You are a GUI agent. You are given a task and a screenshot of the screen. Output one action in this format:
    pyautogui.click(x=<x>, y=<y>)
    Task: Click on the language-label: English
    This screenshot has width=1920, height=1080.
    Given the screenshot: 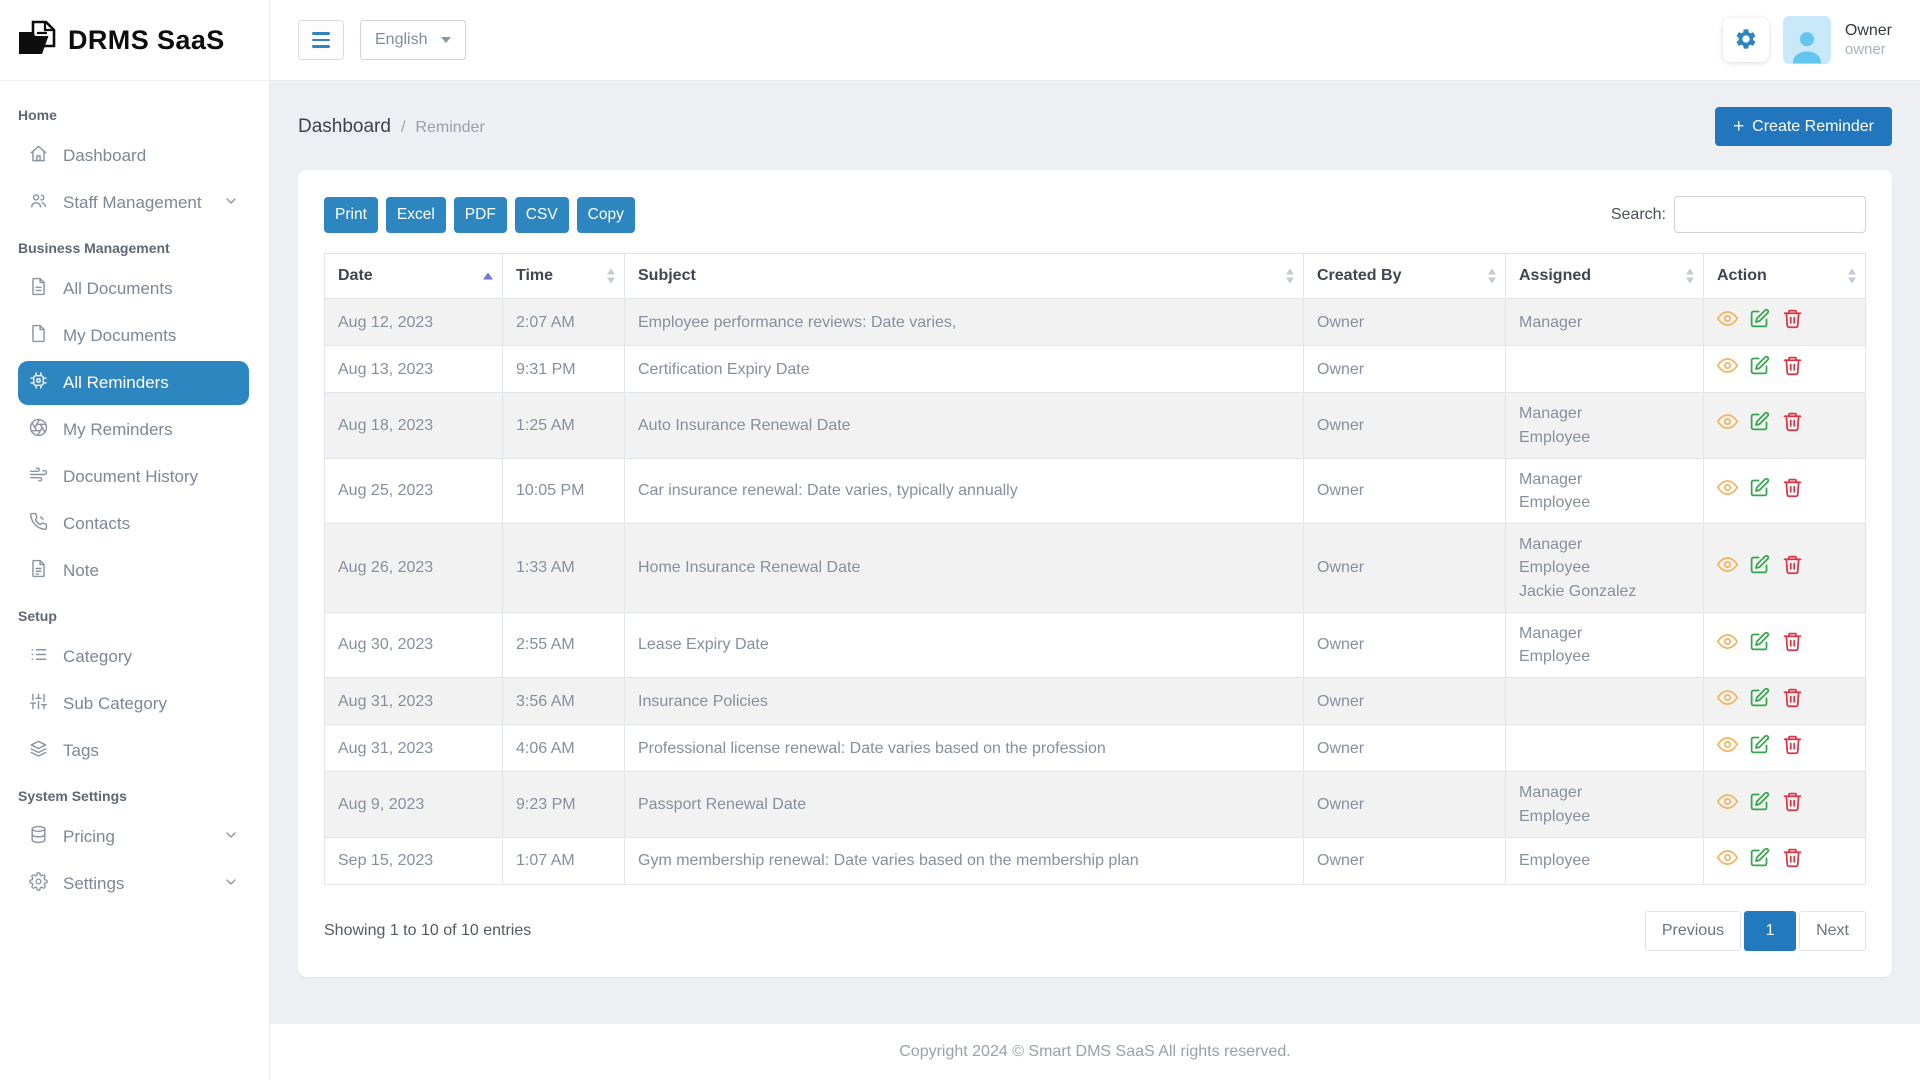 What is the action you would take?
    pyautogui.click(x=401, y=39)
    